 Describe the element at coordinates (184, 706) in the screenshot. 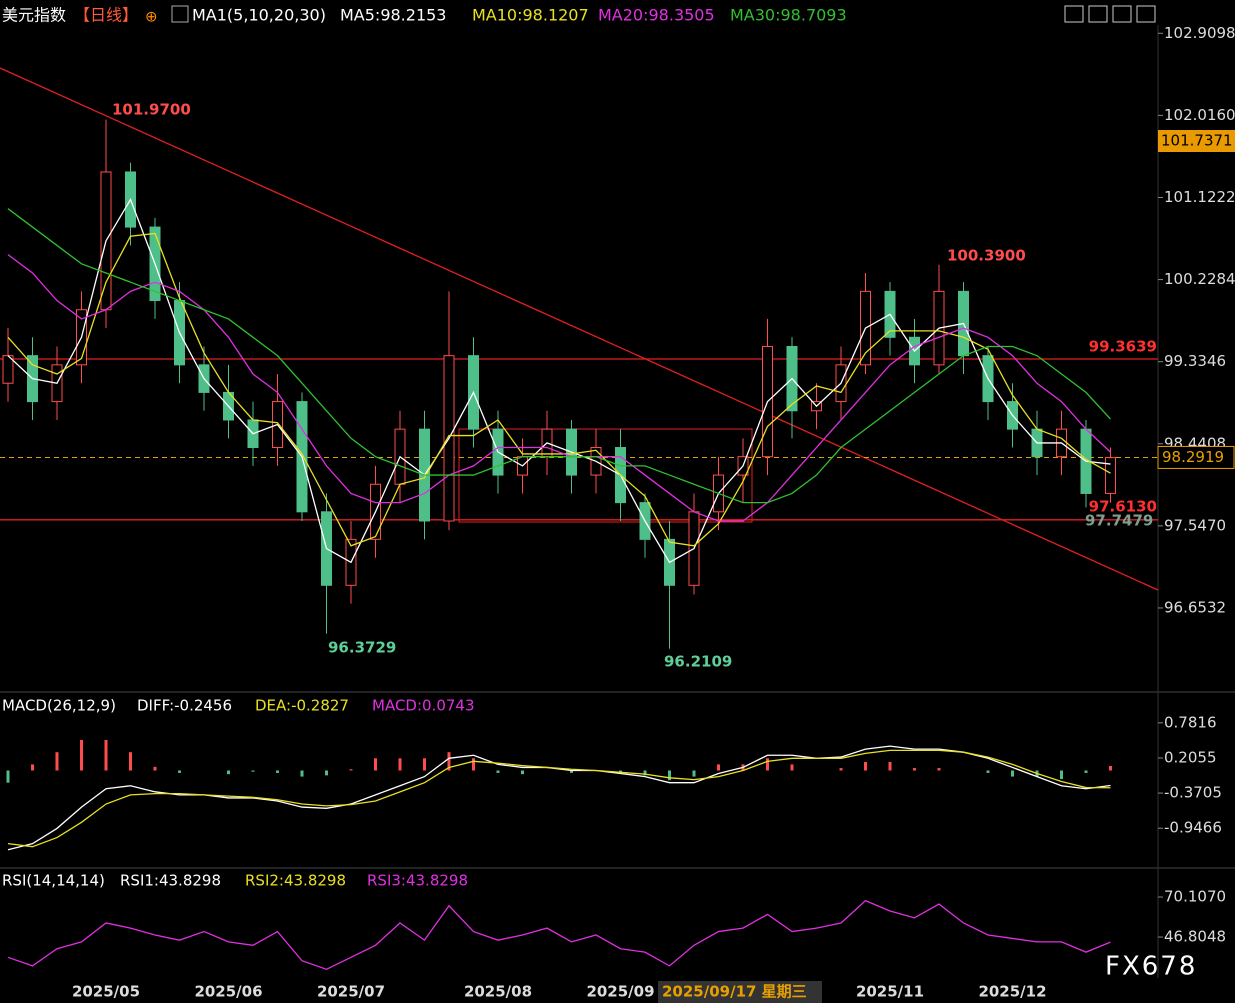

I see `macd-legend: DIFF:-0.2456` at that location.